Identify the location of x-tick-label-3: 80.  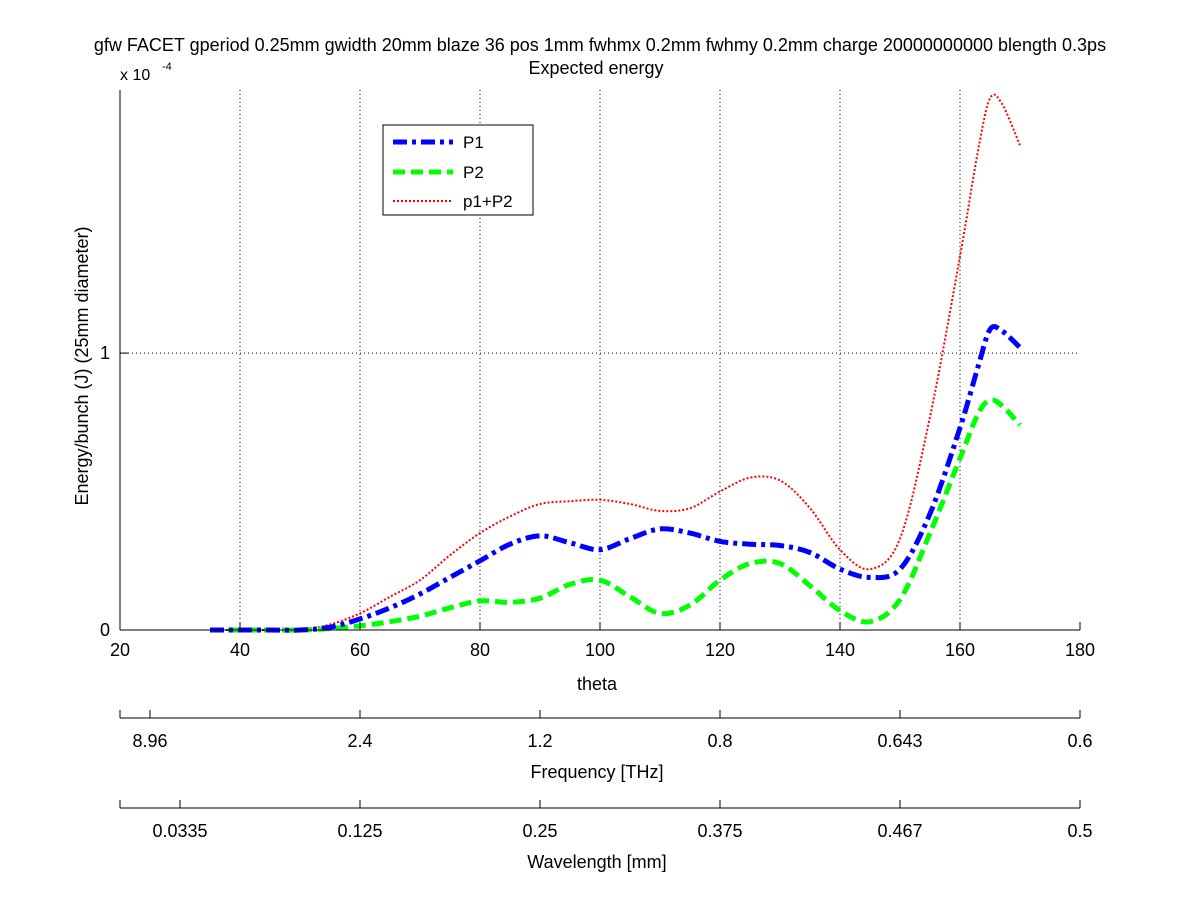
(480, 650).